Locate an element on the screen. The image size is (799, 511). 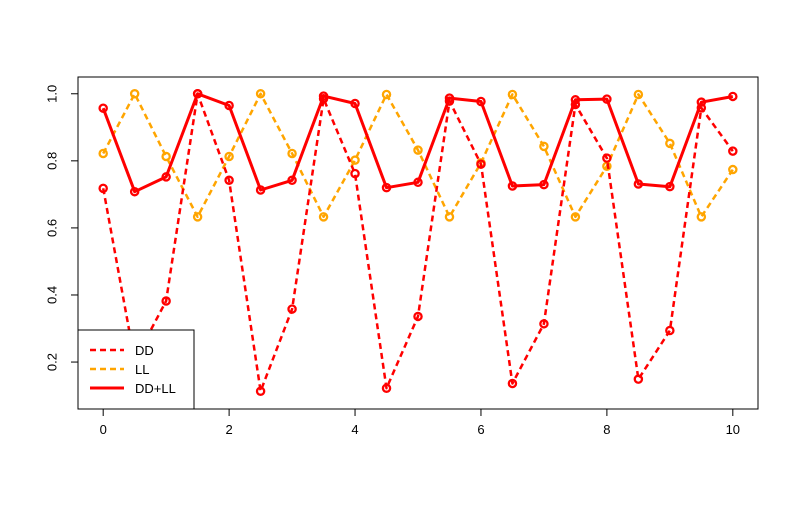
x-tick-label: 4 is located at coordinates (354, 429).